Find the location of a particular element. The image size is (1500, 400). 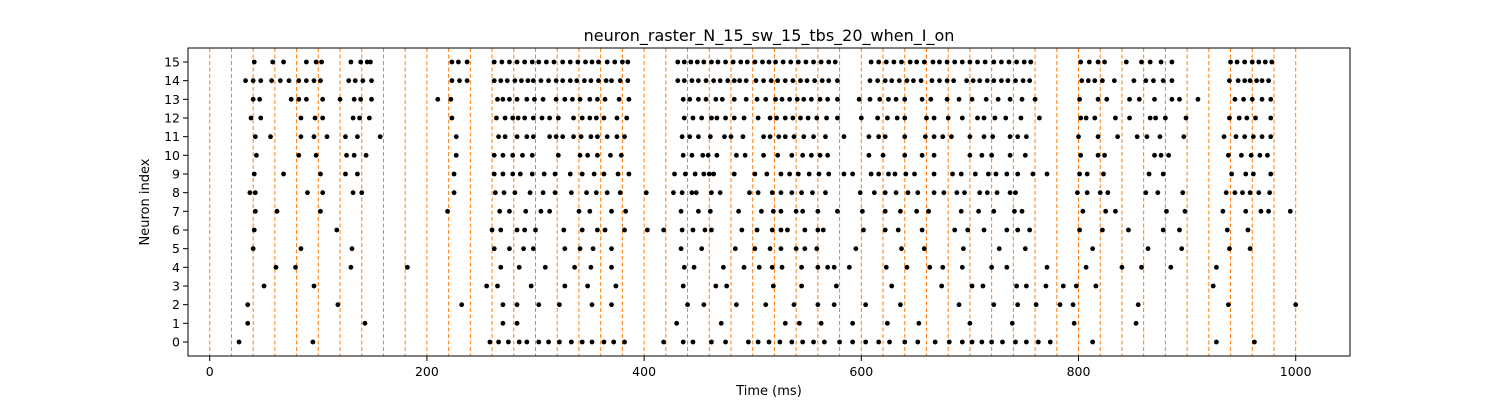

x-axis-ticks: 0 200 400 600 800 1000 is located at coordinates (759, 367).